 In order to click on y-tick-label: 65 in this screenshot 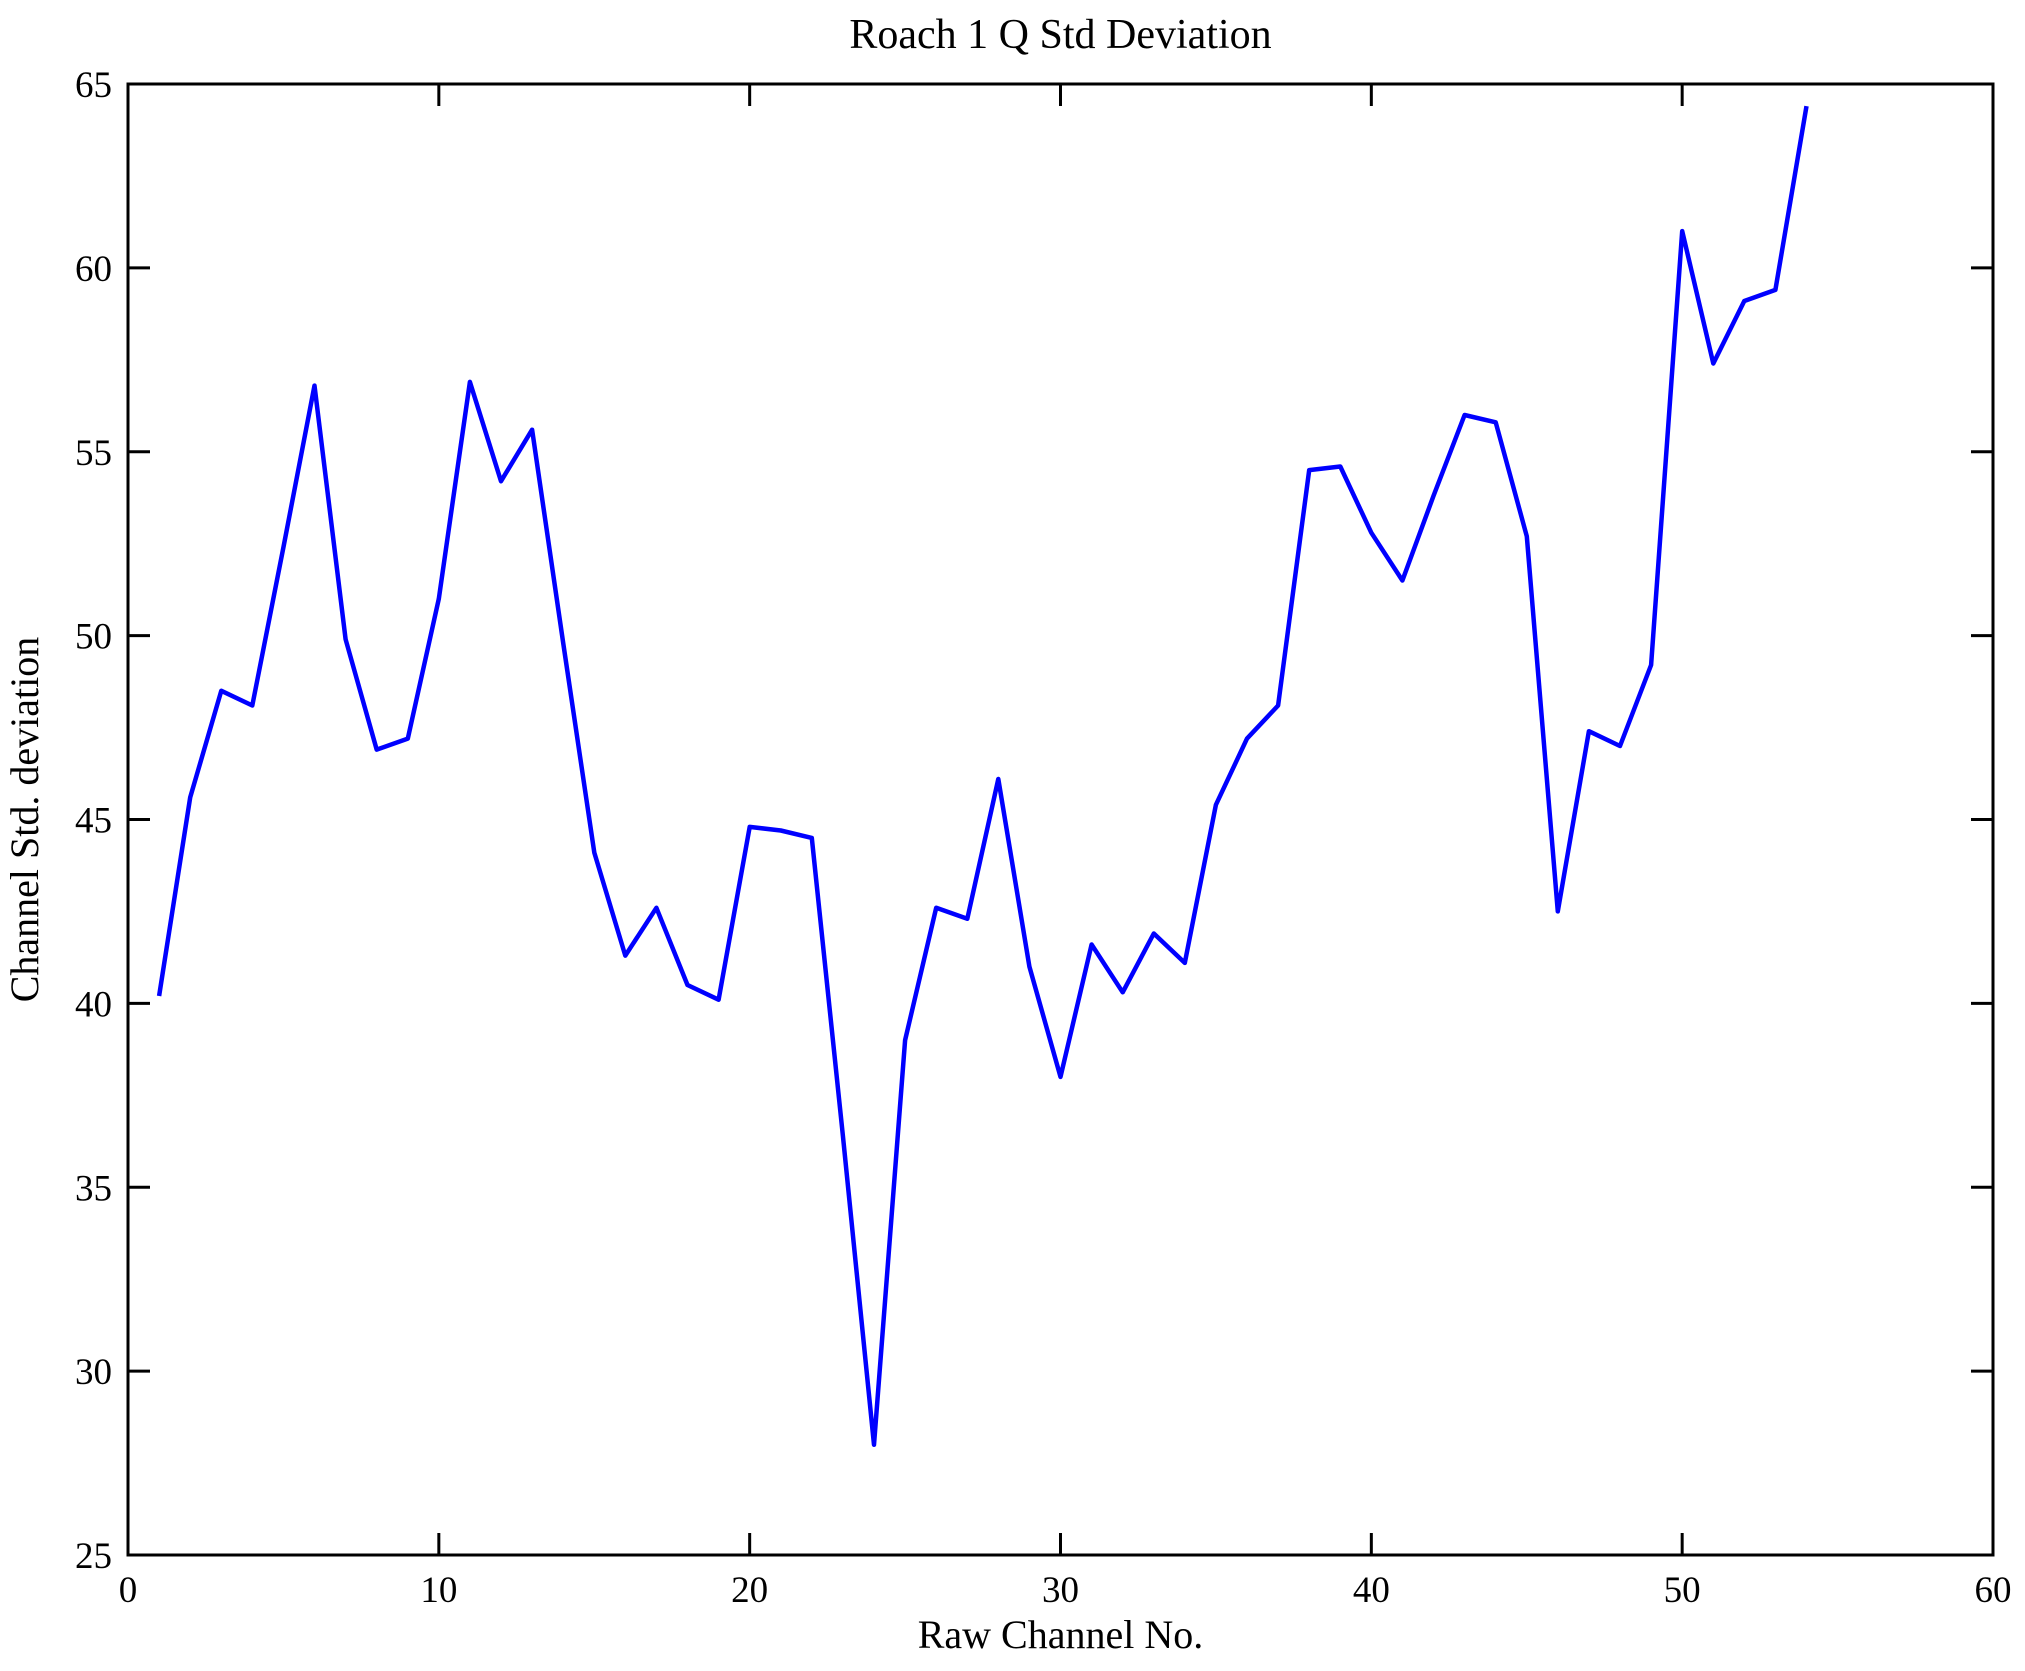, I will do `click(93, 85)`.